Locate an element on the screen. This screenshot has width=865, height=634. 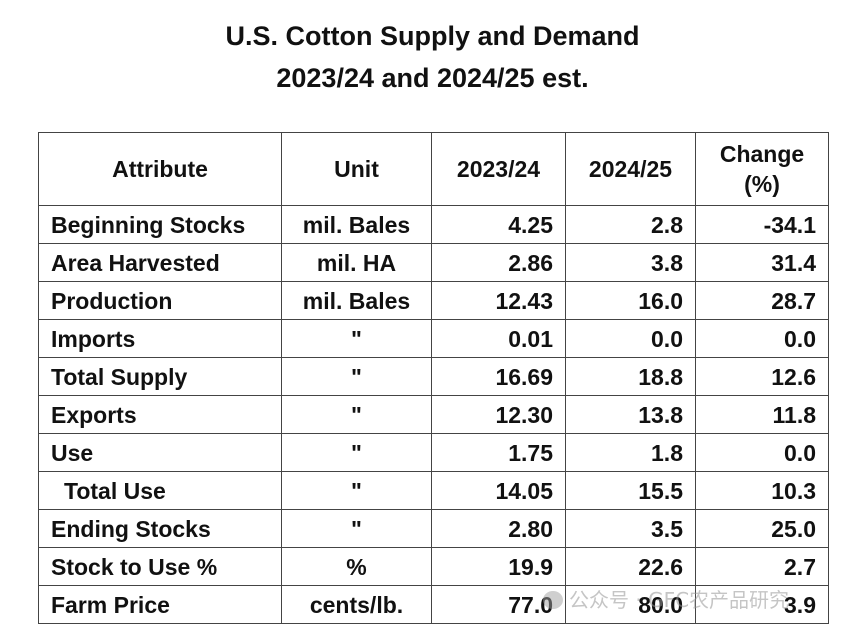
table-row: Ending Stocks " 2.80 3.5 25.0 is located at coordinates (433, 528).